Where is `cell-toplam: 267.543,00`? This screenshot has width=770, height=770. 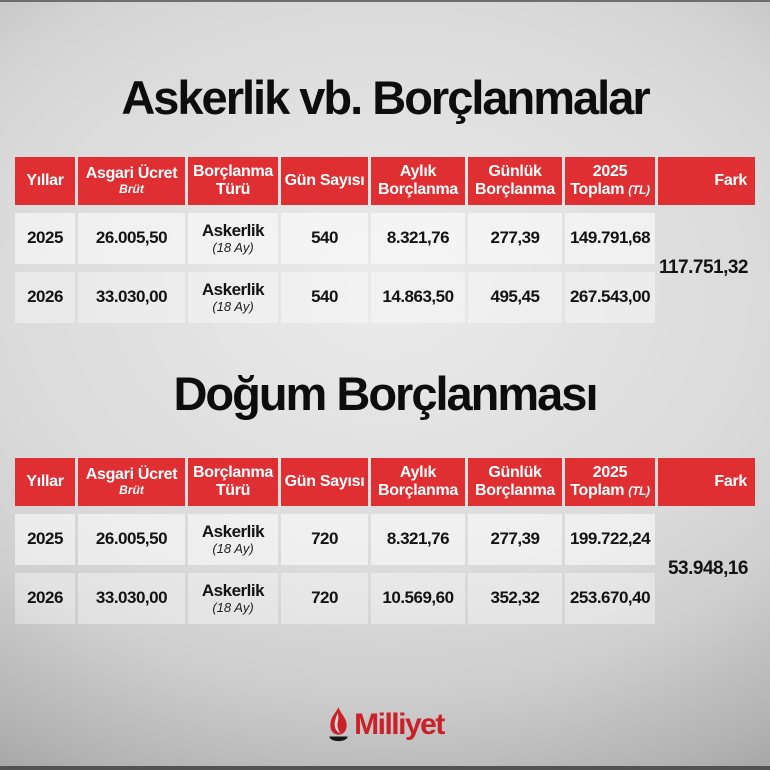 cell-toplam: 267.543,00 is located at coordinates (610, 297).